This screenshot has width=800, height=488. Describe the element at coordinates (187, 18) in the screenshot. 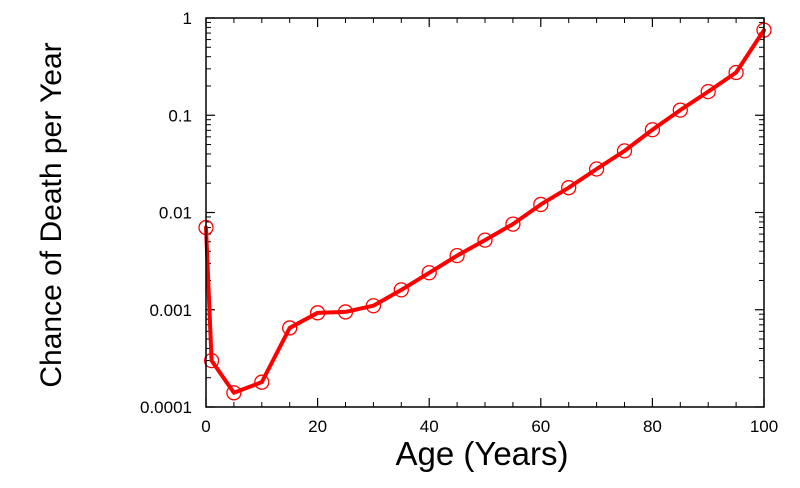

I see `y-tick-label-4: 1` at that location.